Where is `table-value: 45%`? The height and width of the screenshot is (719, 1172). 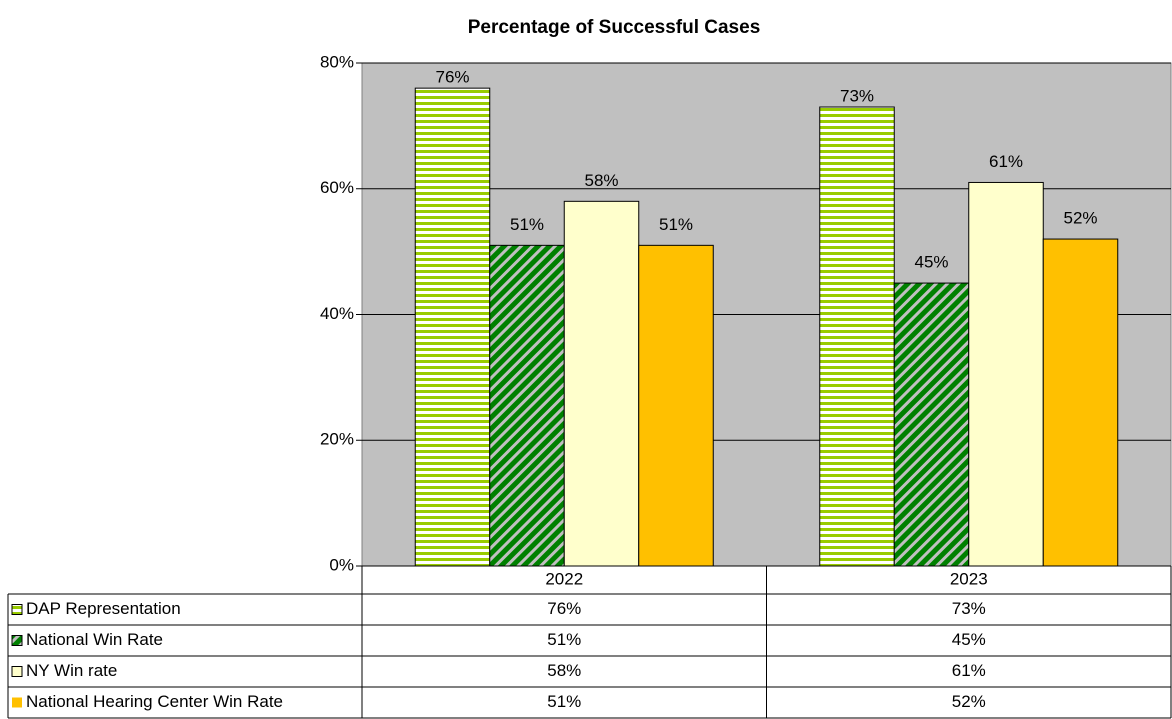
table-value: 45% is located at coordinates (969, 639).